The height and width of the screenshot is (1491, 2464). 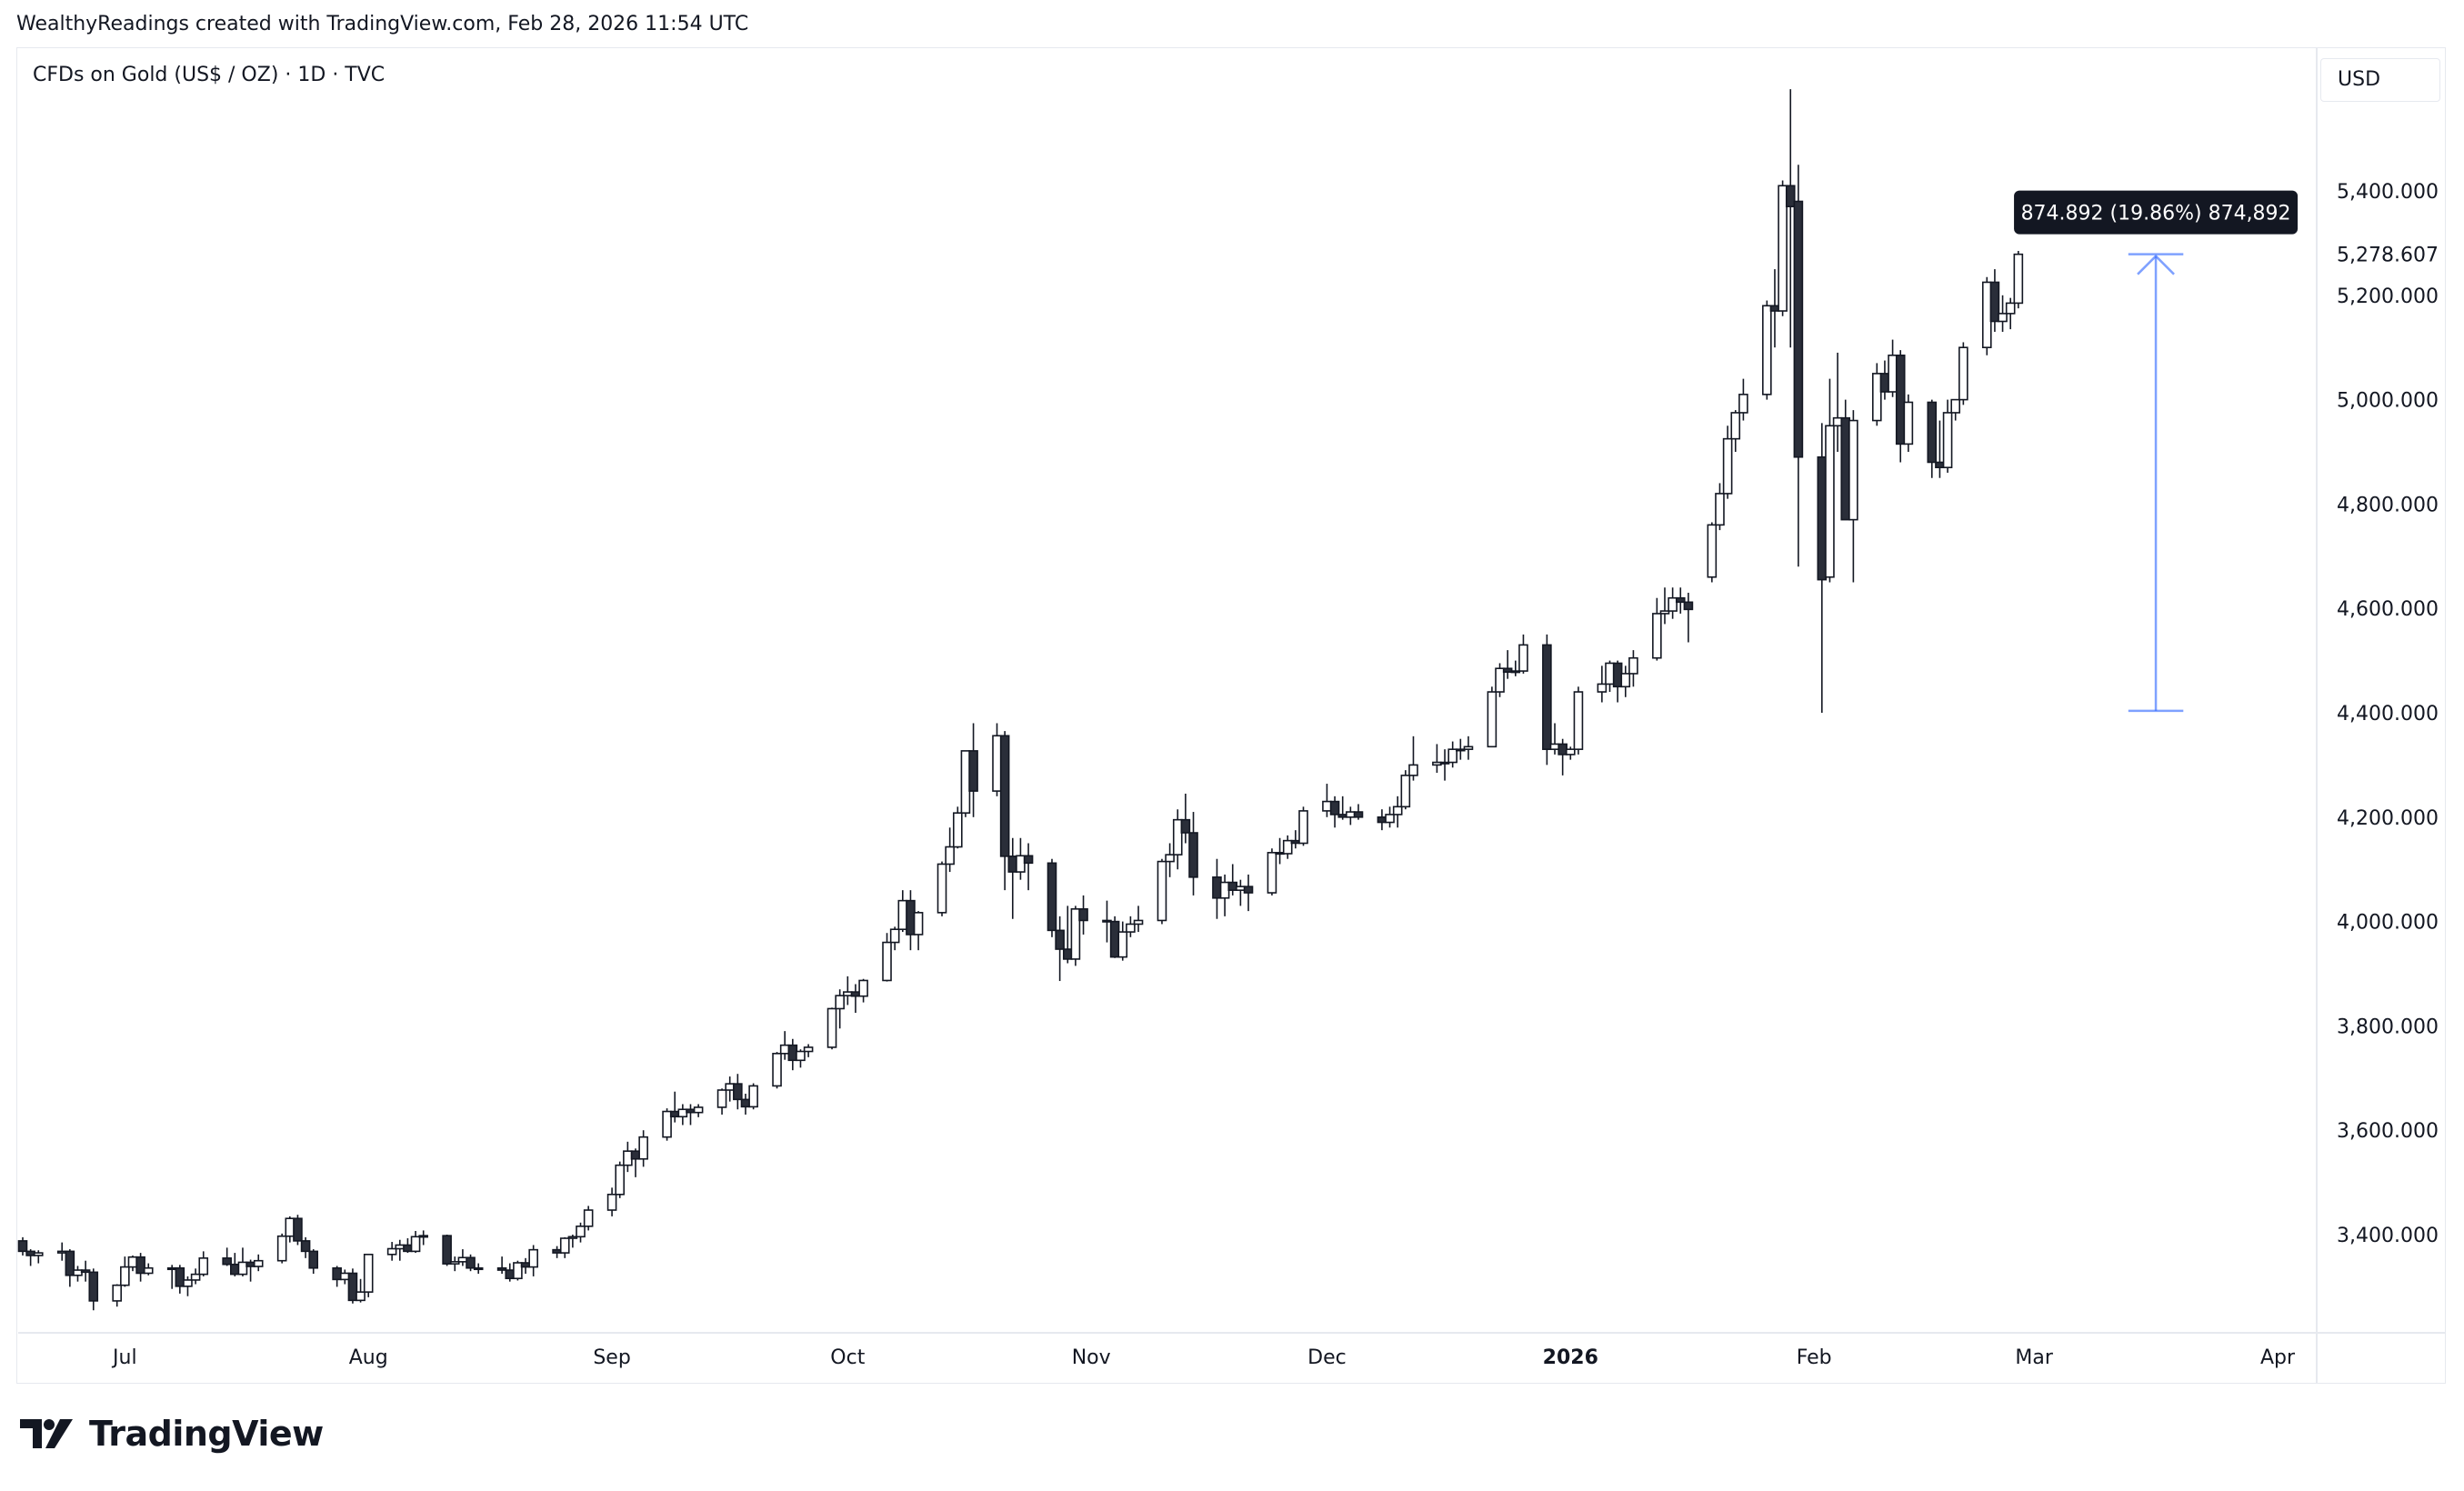 What do you see at coordinates (1204, 1357) in the screenshot?
I see `time-axis: Jul Aug Sep Oct Nov Dec 2026 Feb Mar Apr` at bounding box center [1204, 1357].